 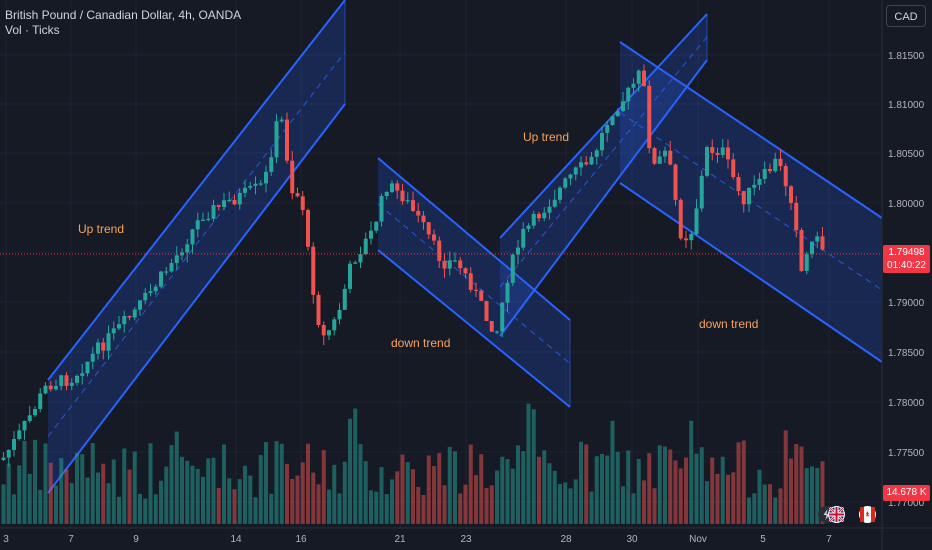 I want to click on current-price-value: 1.79498, so click(x=906, y=252).